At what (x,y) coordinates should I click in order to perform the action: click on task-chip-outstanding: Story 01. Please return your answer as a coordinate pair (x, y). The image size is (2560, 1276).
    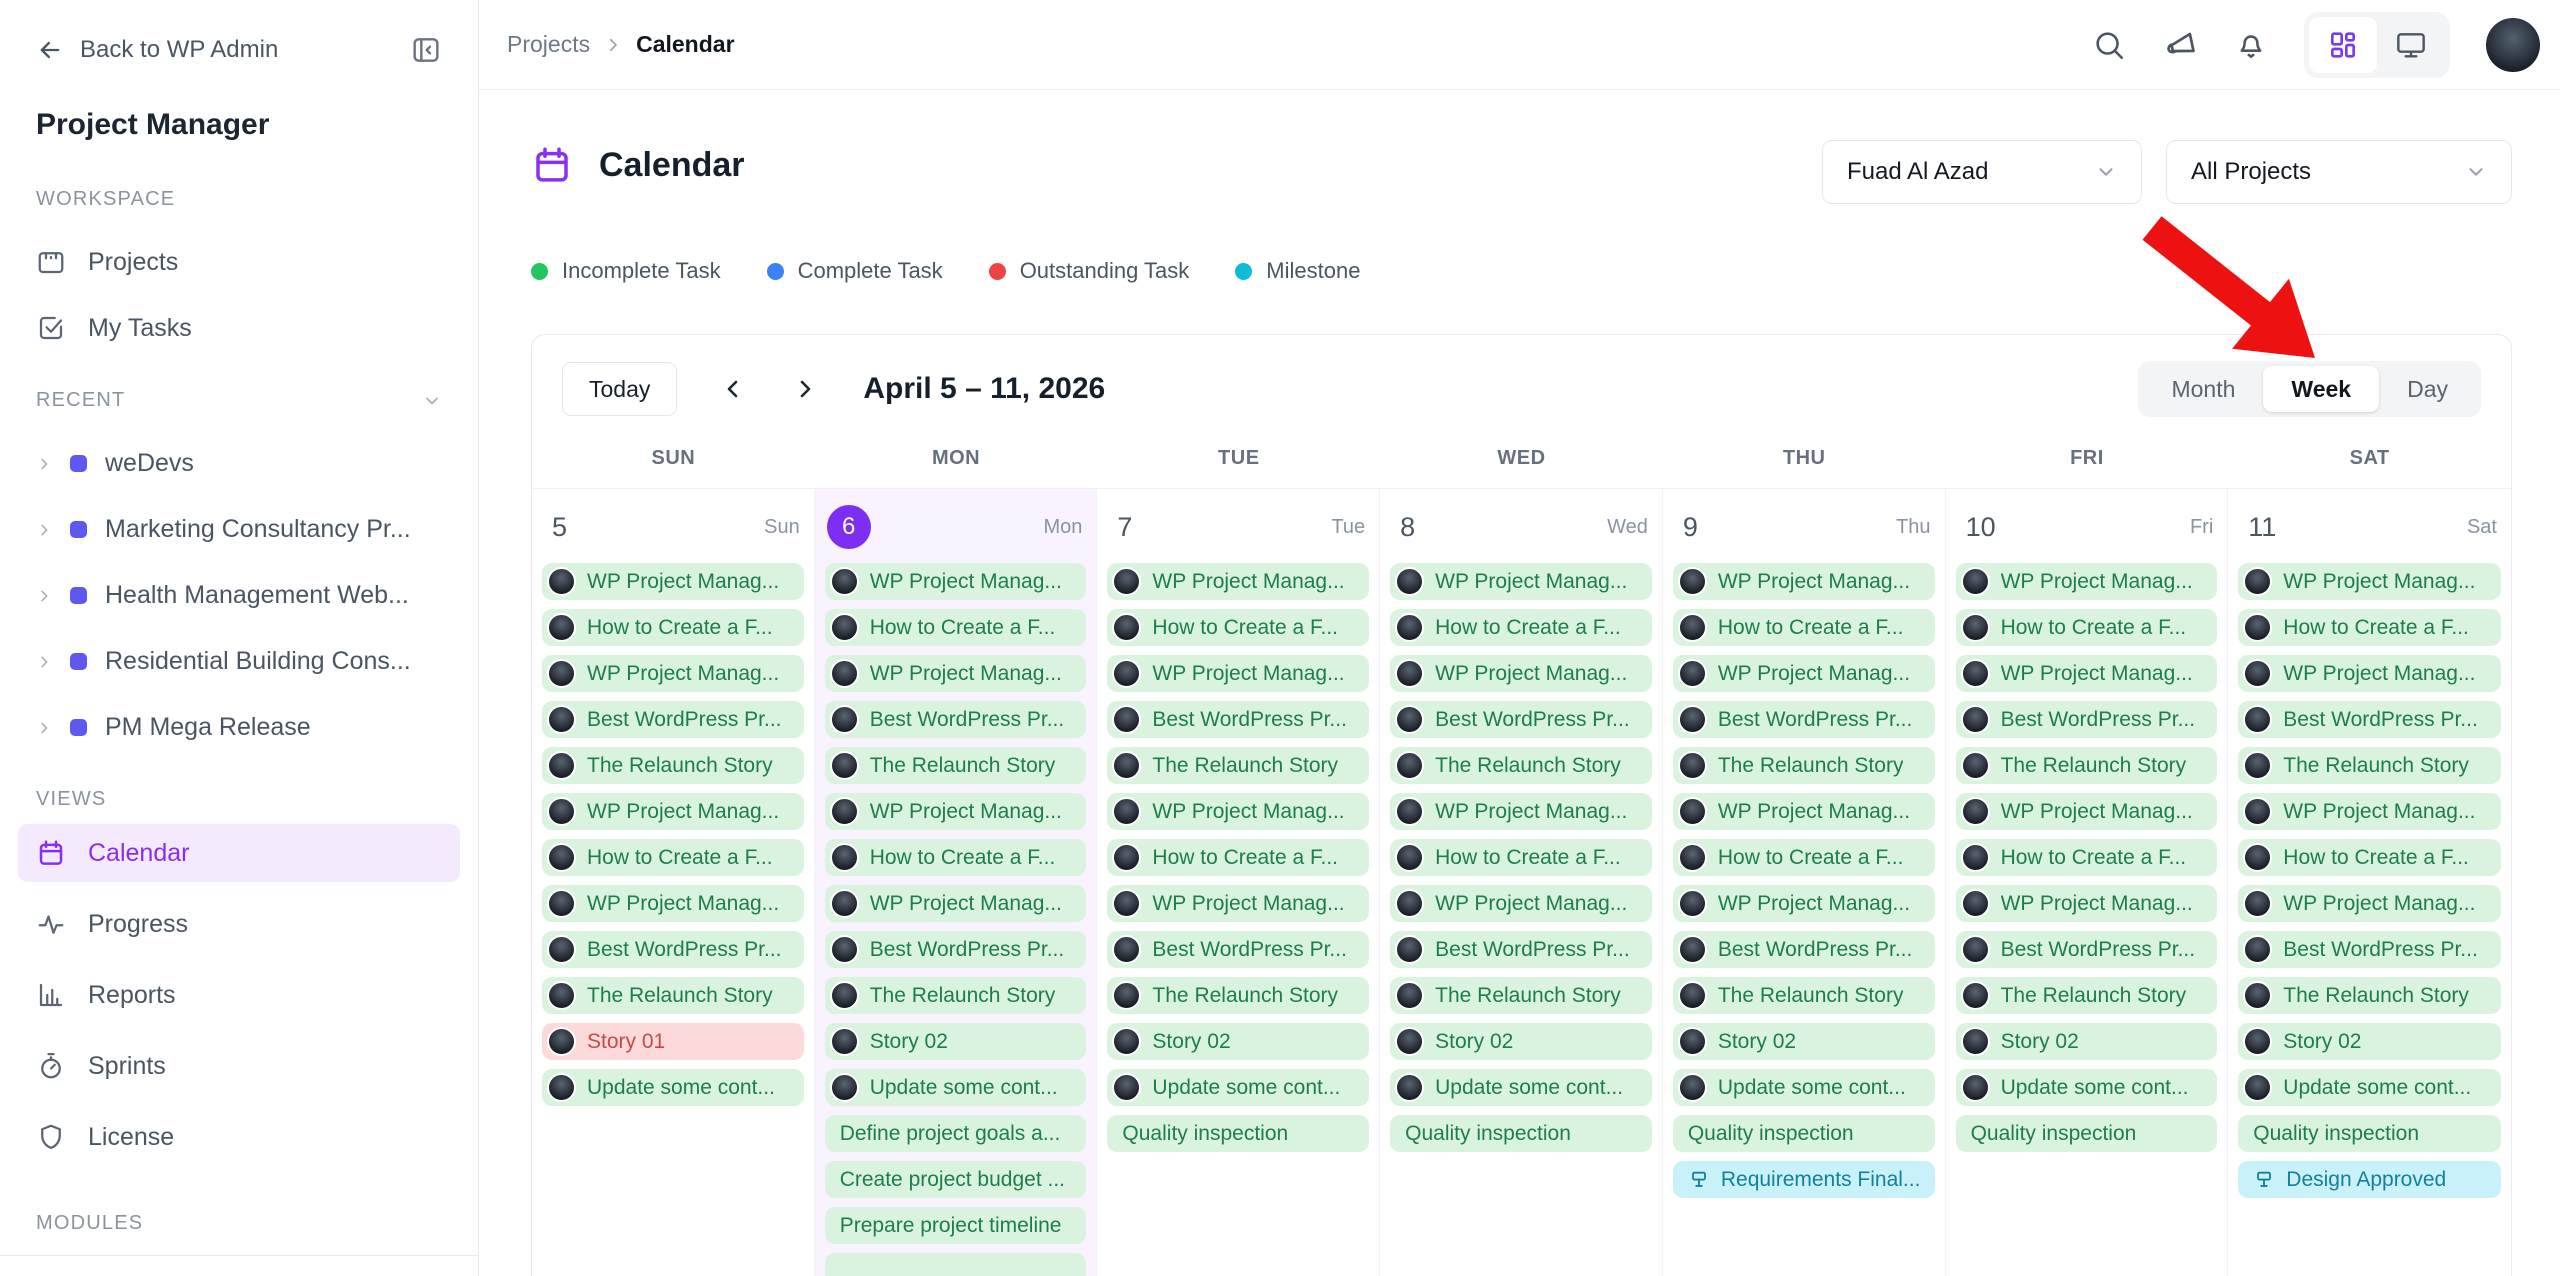
    Looking at the image, I should click on (673, 1041).